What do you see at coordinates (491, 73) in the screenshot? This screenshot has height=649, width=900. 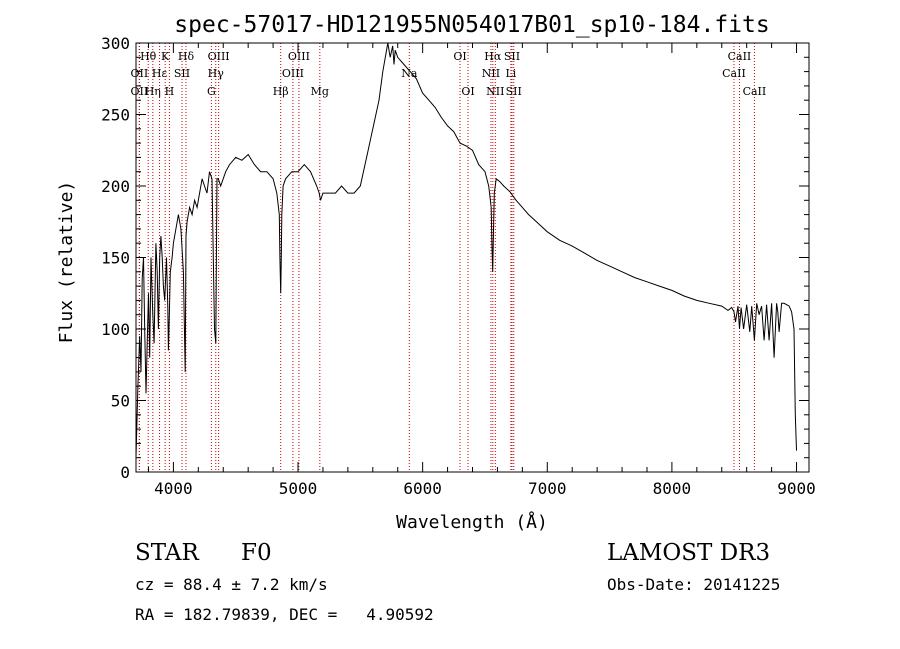 I see `line-label-20: NII` at bounding box center [491, 73].